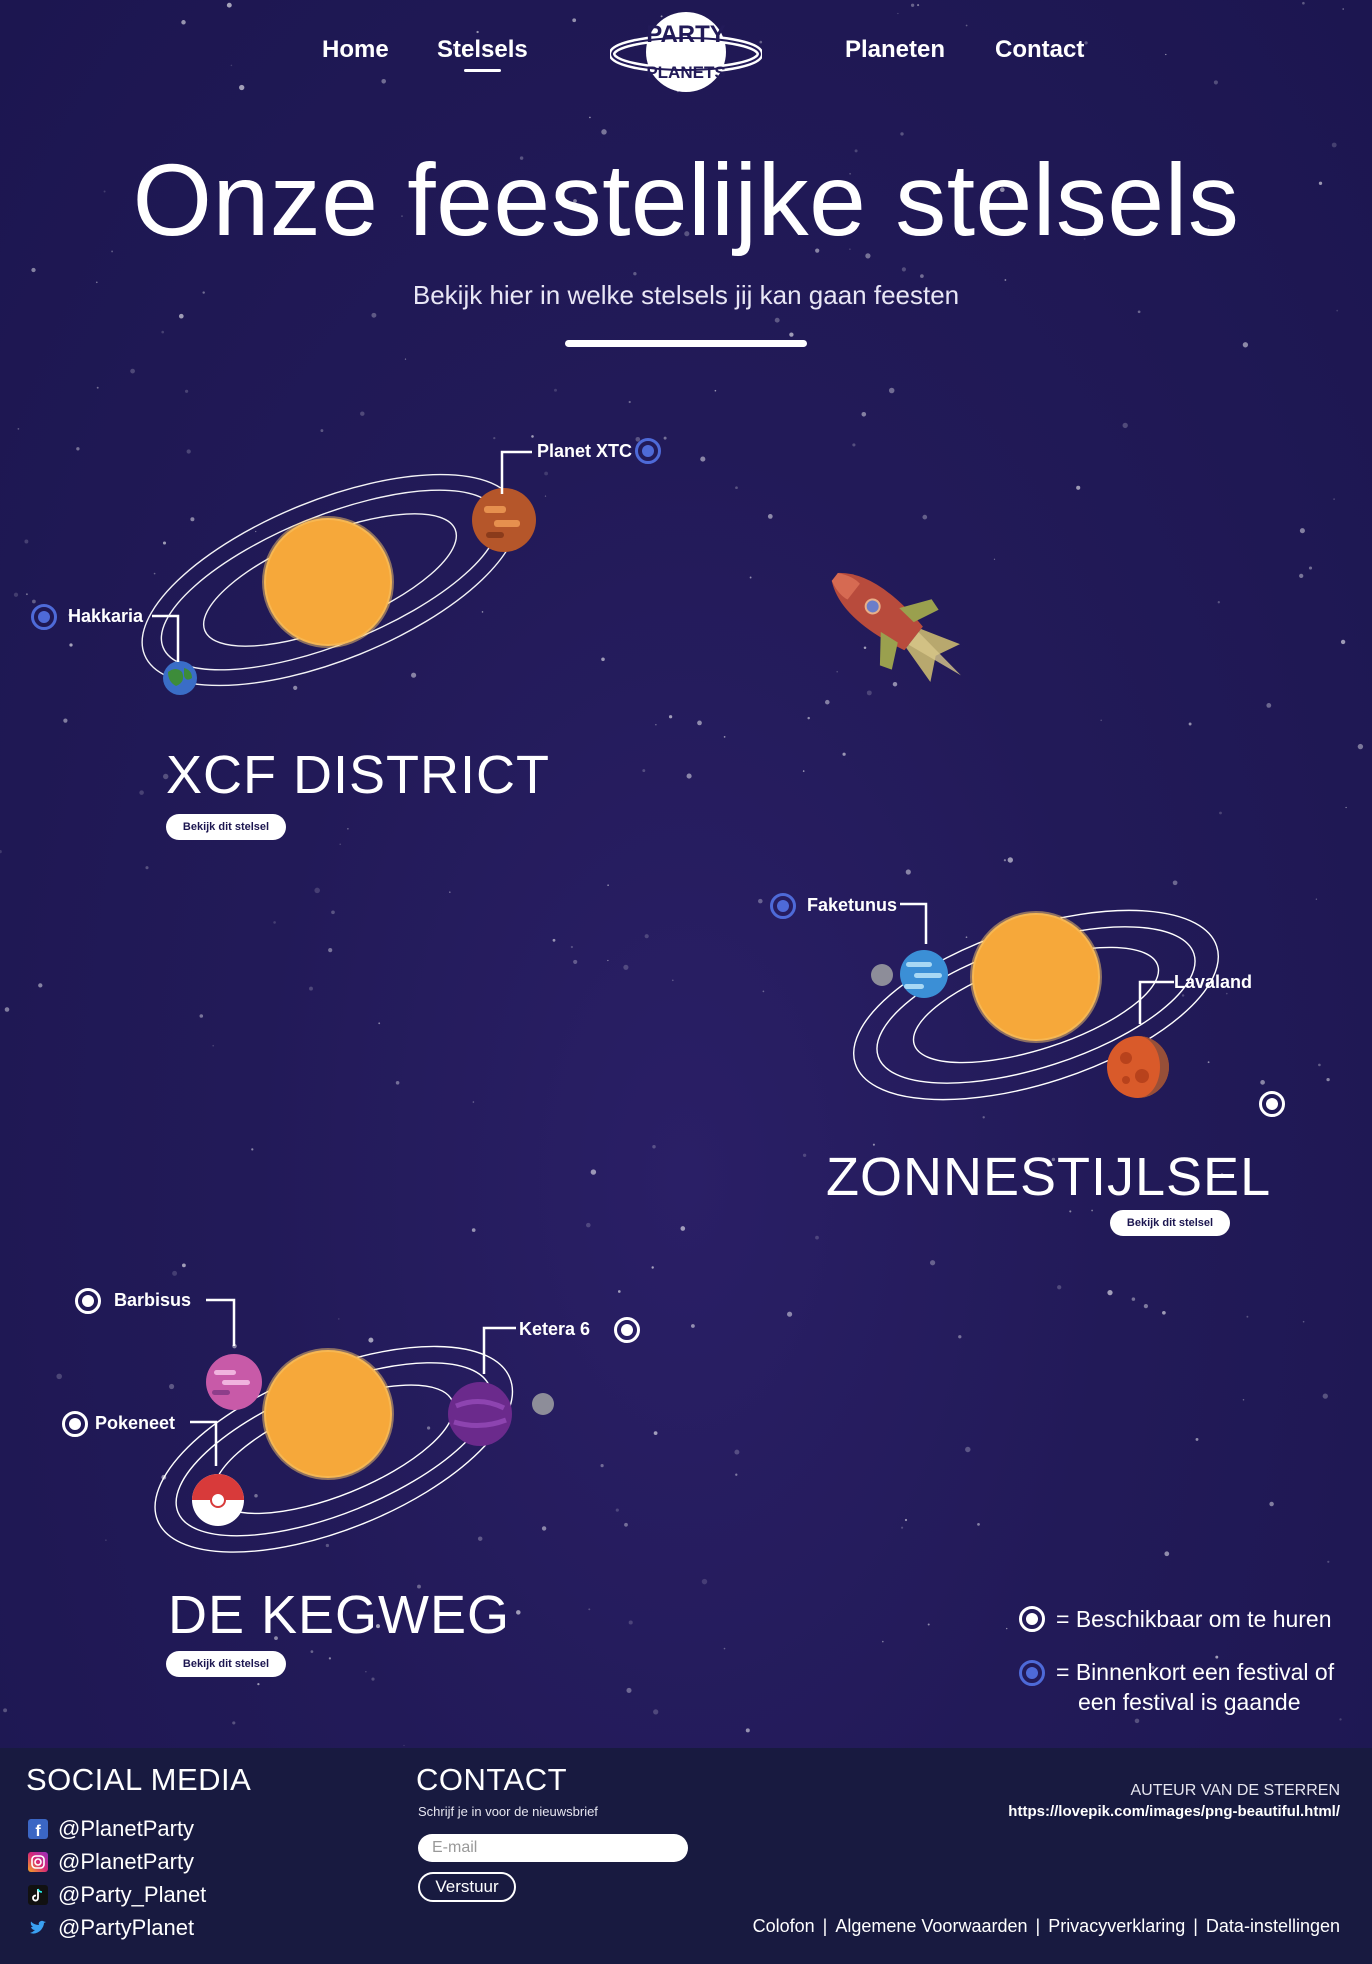 The height and width of the screenshot is (1964, 1372). I want to click on marker-soon-faketunus, so click(783, 906).